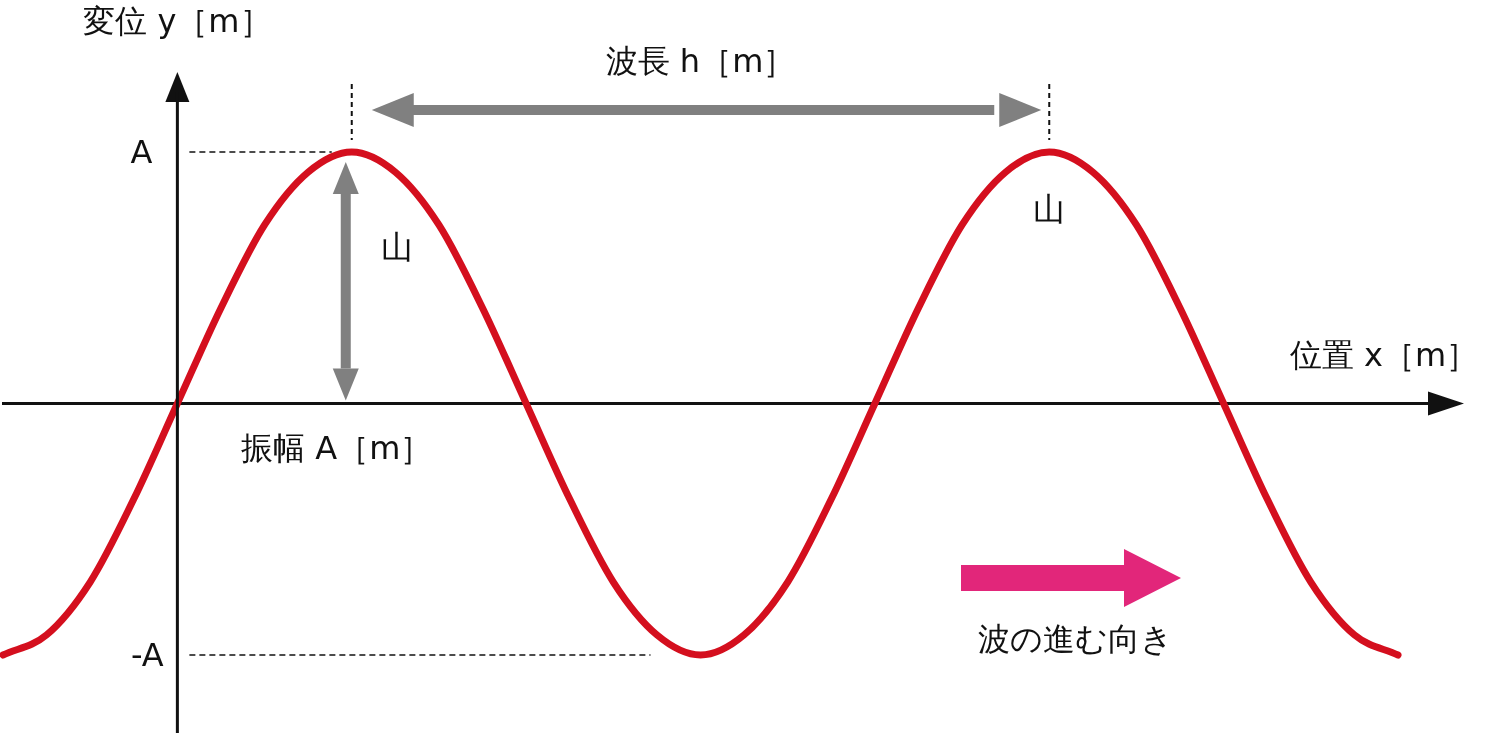 The height and width of the screenshot is (733, 1488). Describe the element at coordinates (1384, 355) in the screenshot. I see `x-axis-title: 位置 x［m］` at that location.